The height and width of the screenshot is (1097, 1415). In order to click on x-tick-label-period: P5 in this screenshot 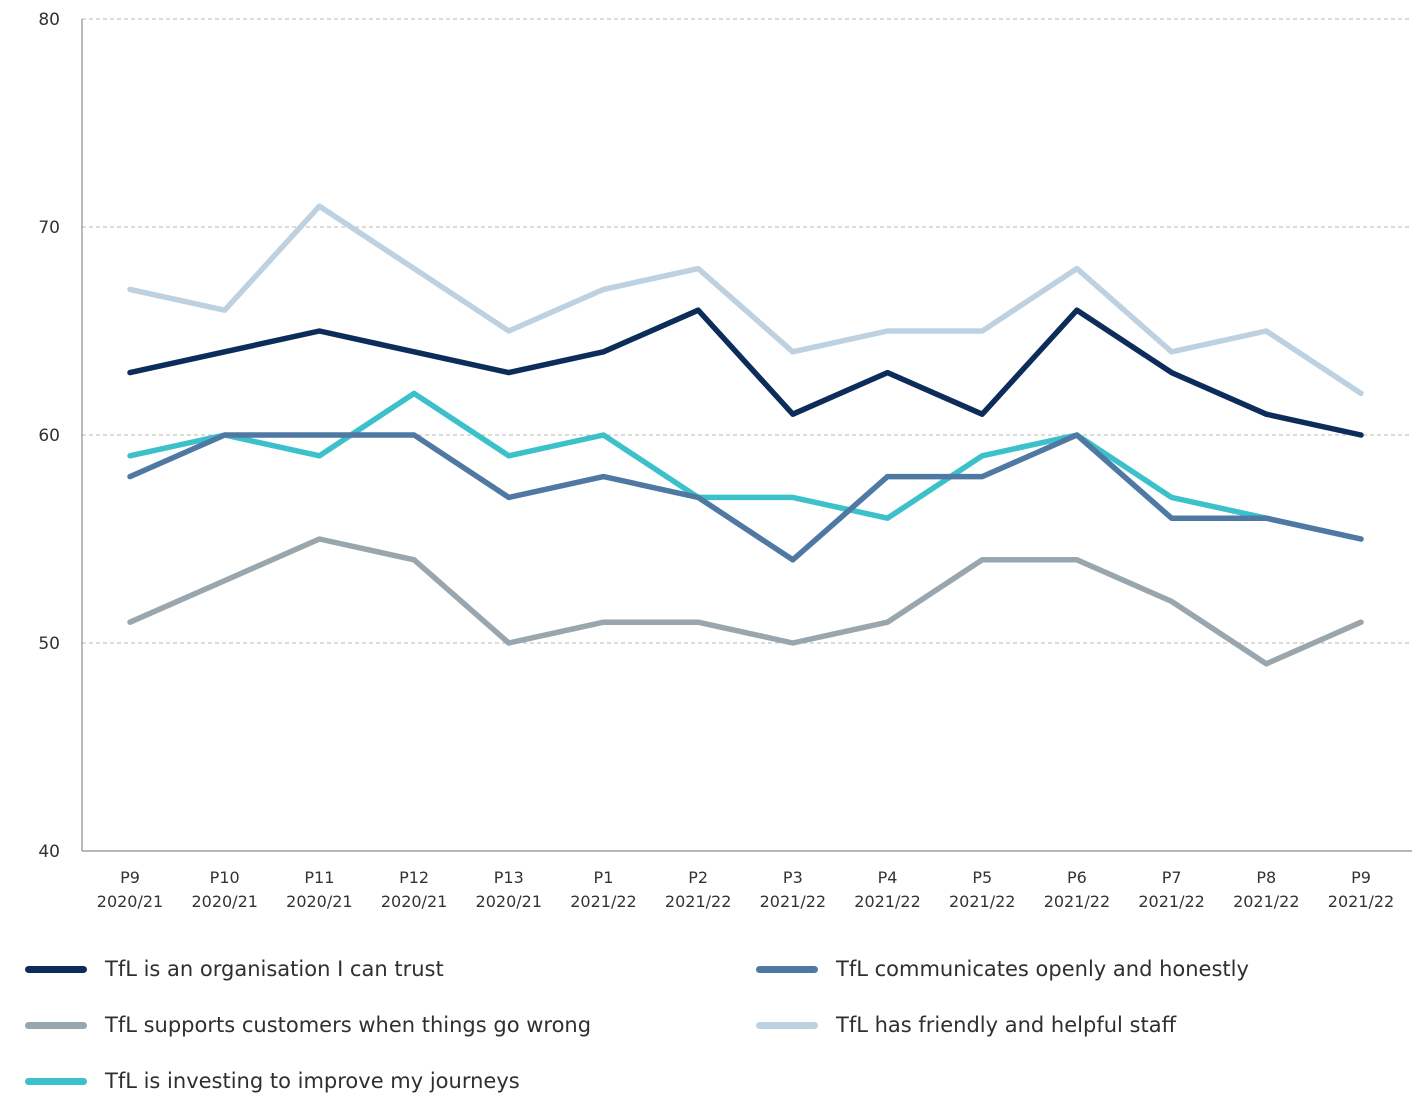, I will do `click(982, 877)`.